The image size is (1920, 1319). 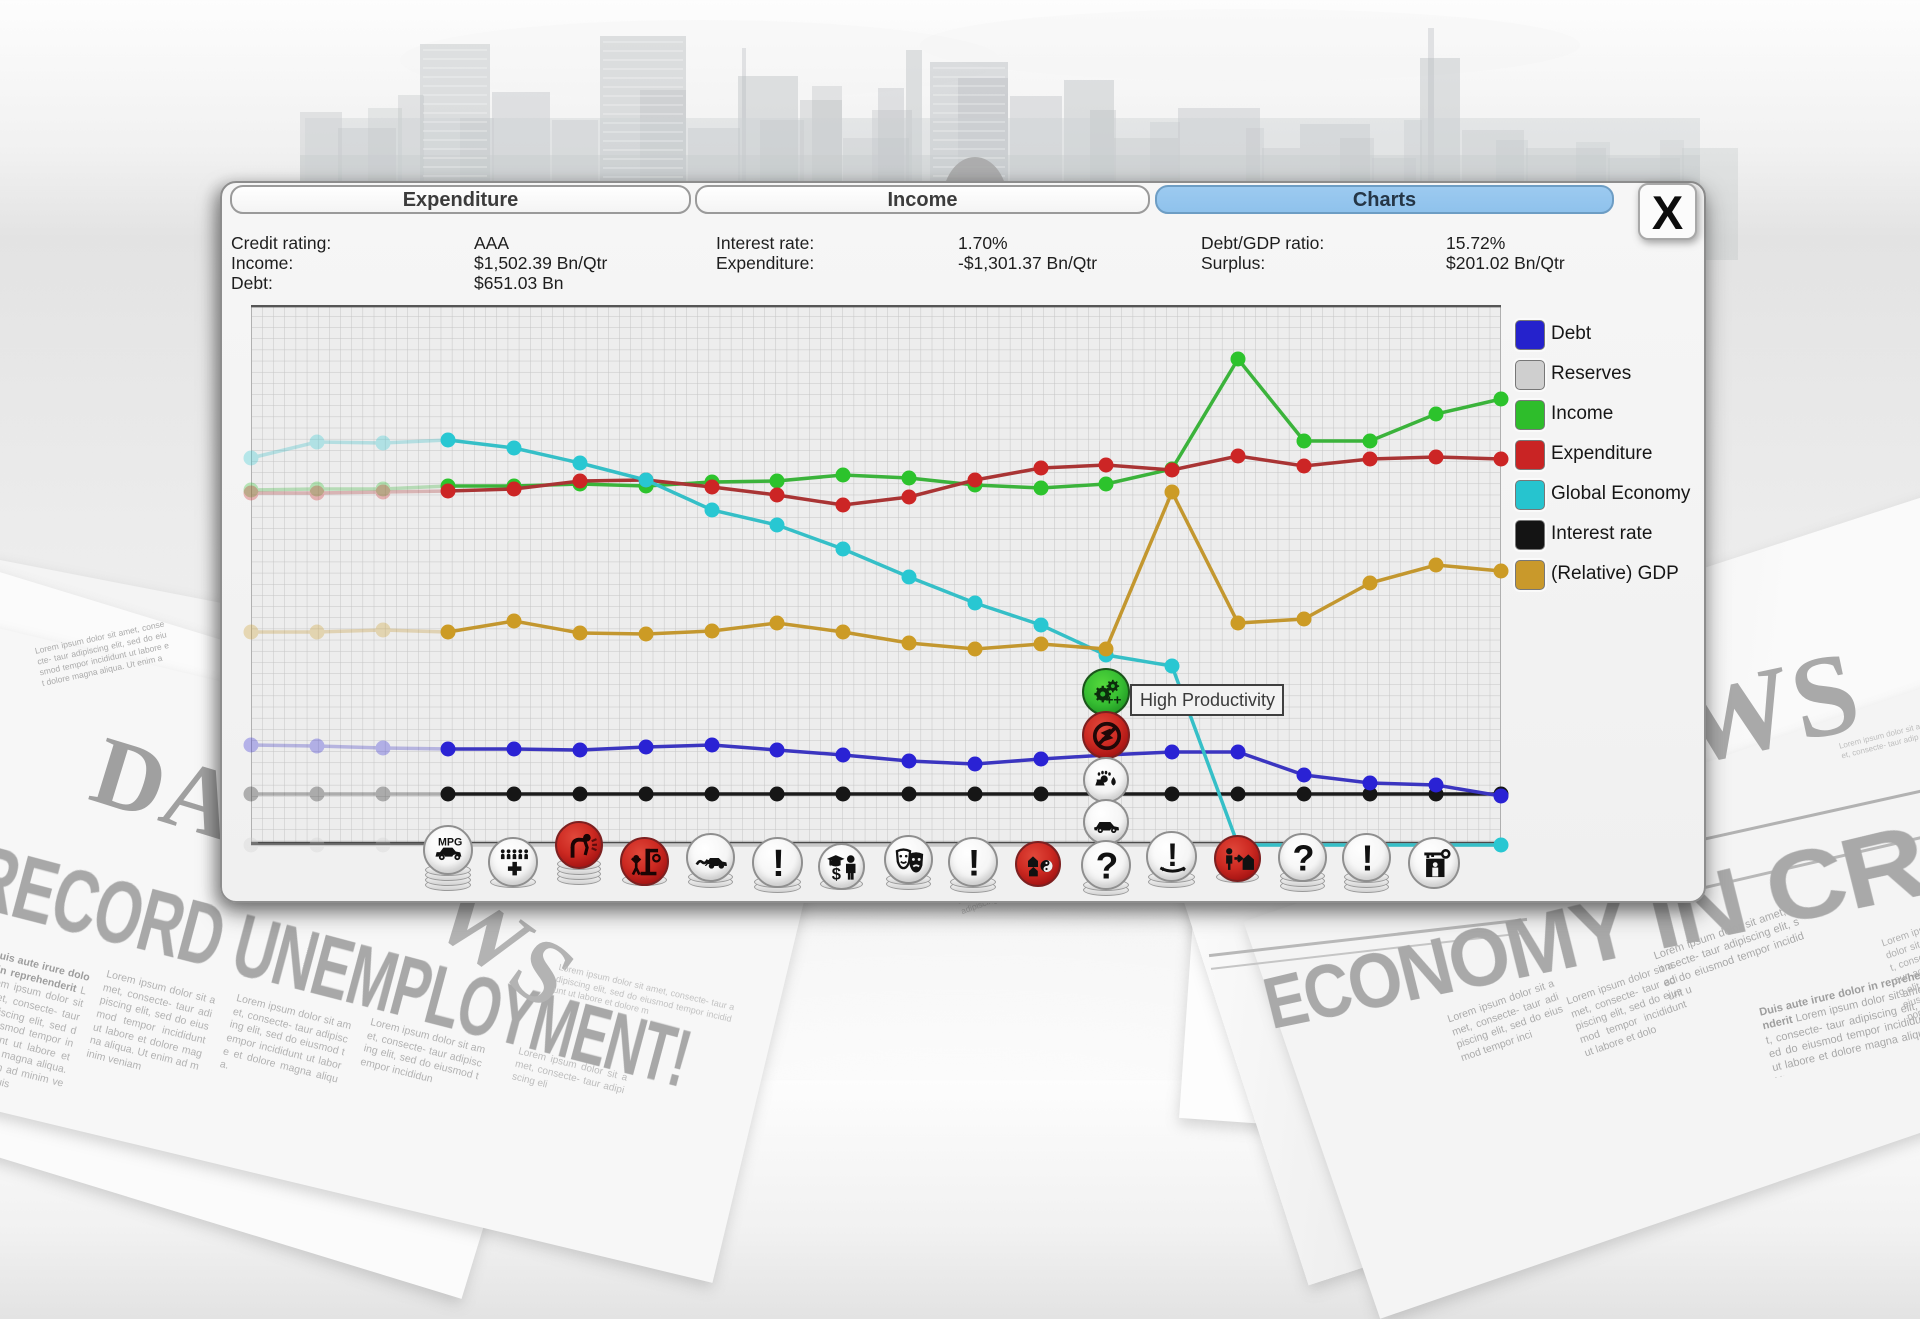 What do you see at coordinates (450, 842) in the screenshot?
I see `svg-text: MPG` at bounding box center [450, 842].